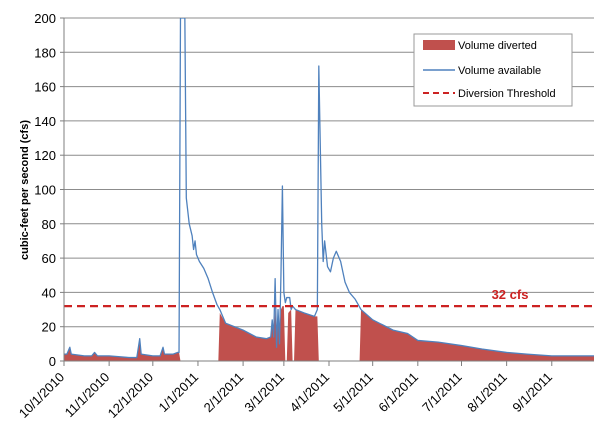 This screenshot has width=599, height=439. I want to click on diverted-area-layer, so click(329, 333).